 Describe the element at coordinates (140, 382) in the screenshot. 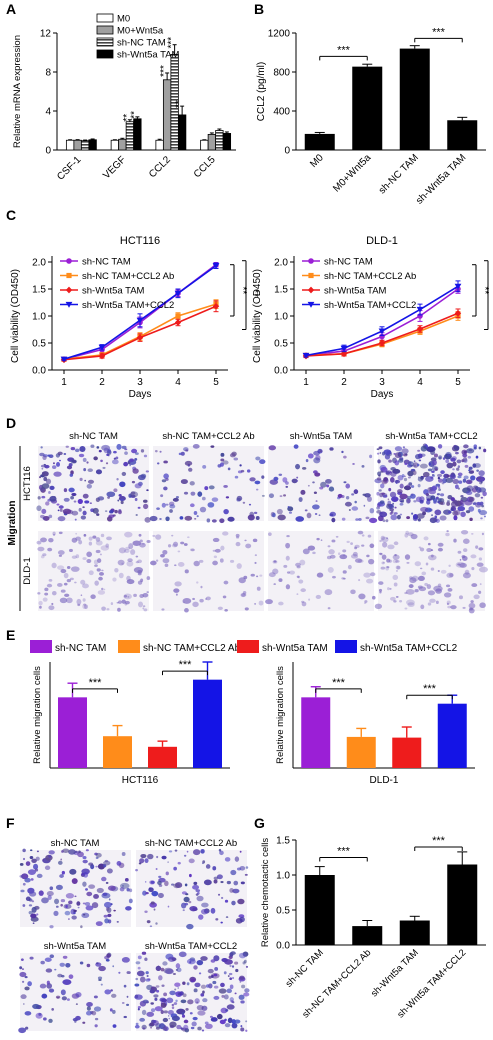

I see `tick-label-x-c1: 3` at that location.